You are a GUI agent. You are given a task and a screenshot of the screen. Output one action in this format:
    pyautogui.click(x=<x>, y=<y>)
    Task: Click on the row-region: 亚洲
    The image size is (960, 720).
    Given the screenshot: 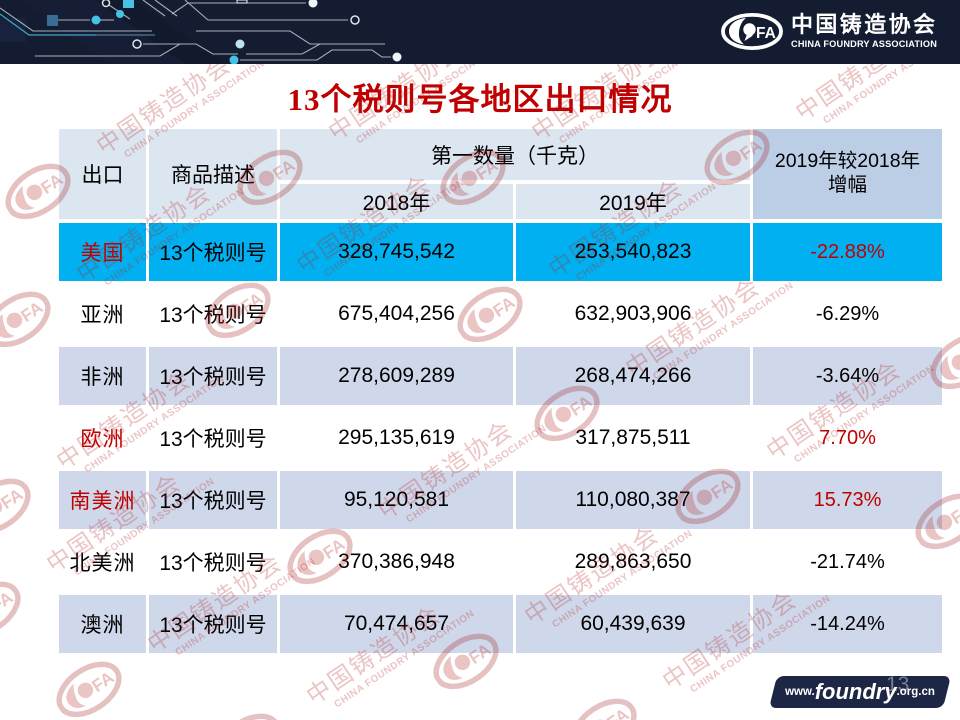 What is the action you would take?
    pyautogui.click(x=102, y=314)
    